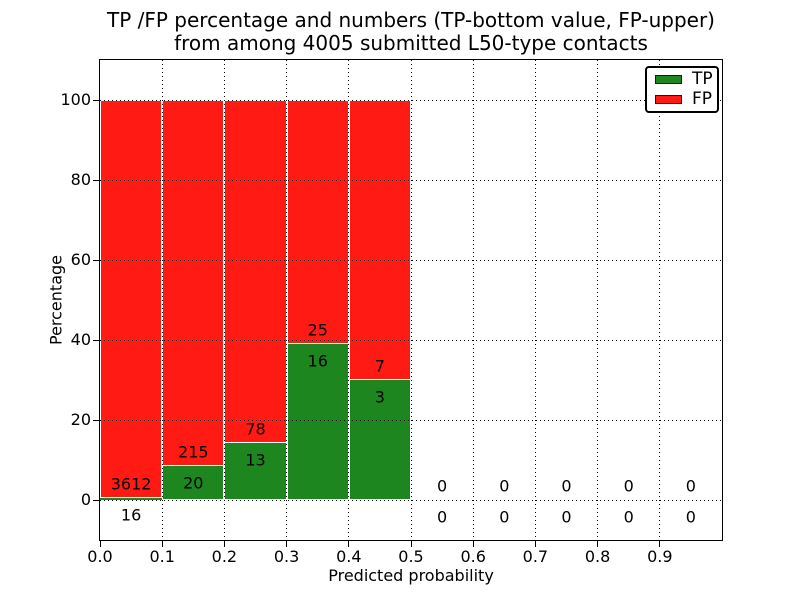 This screenshot has width=800, height=600. Describe the element at coordinates (255, 460) in the screenshot. I see `tp-count-label: 13` at that location.